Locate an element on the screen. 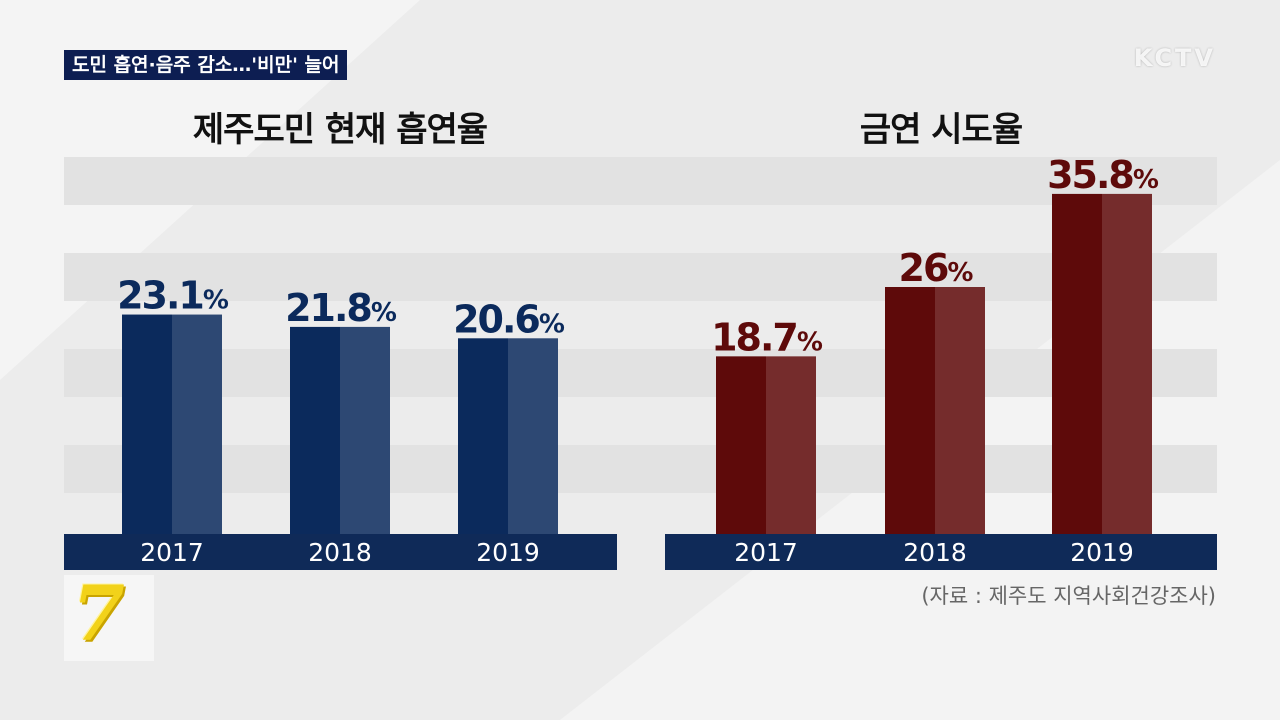 This screenshot has height=720, width=1280. value-label: 35.8% is located at coordinates (1103, 175).